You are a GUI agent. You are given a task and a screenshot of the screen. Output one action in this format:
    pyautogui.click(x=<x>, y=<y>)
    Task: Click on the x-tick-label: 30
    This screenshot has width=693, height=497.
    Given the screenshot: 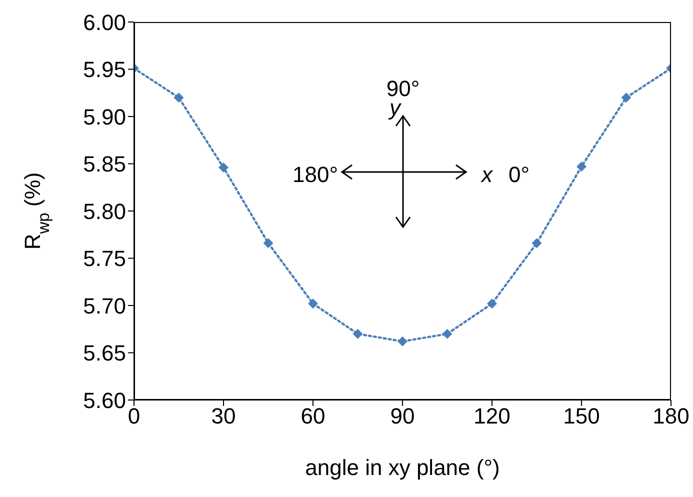 What is the action you would take?
    pyautogui.click(x=223, y=416)
    